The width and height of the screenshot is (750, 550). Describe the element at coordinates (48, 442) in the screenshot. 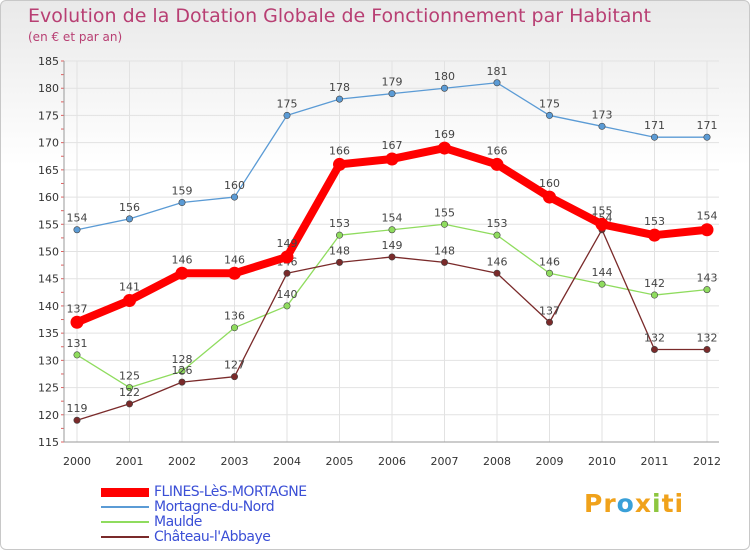

I see `y-tick-label: 115` at that location.